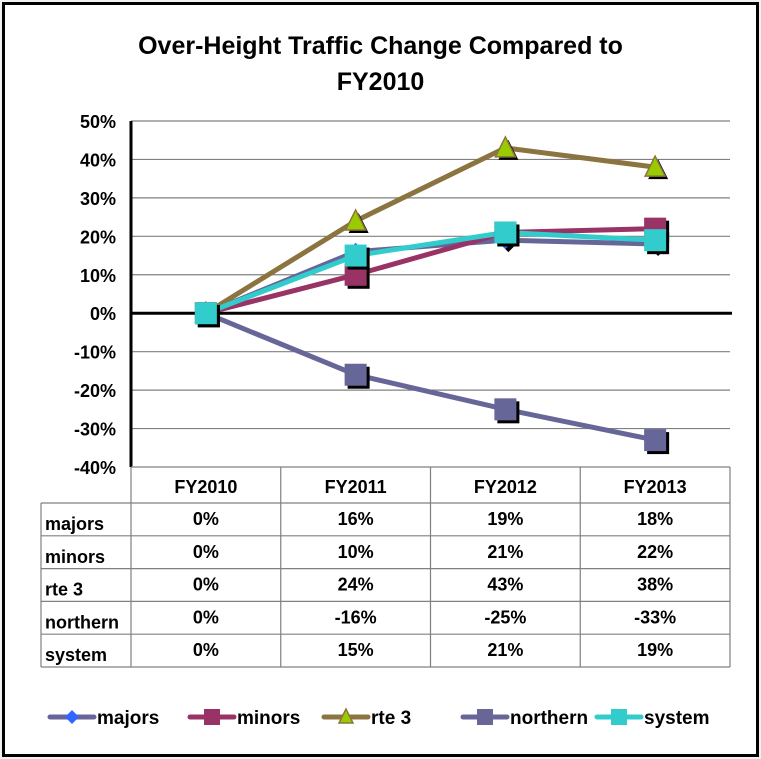 The height and width of the screenshot is (759, 761). Describe the element at coordinates (380, 82) in the screenshot. I see `chart-title-line-2: FY2010` at that location.